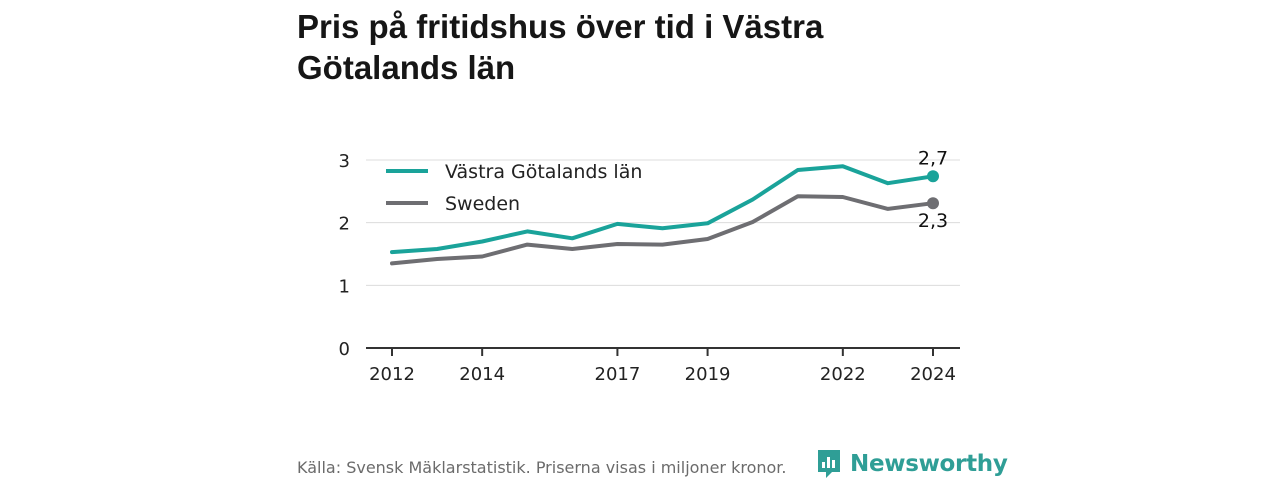 The width and height of the screenshot is (1280, 481). Describe the element at coordinates (344, 349) in the screenshot. I see `y-tick-label: 0` at that location.